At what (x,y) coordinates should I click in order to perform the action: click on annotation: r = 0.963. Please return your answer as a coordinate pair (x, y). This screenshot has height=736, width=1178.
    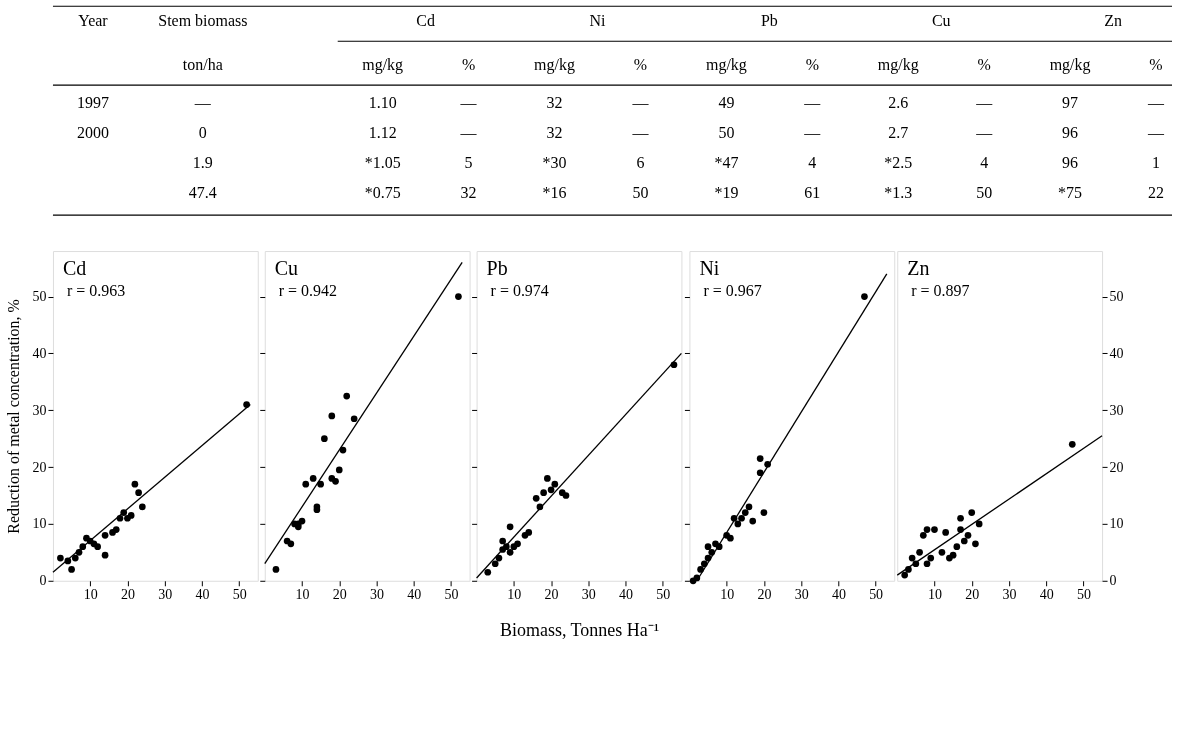
    Looking at the image, I should click on (96, 291).